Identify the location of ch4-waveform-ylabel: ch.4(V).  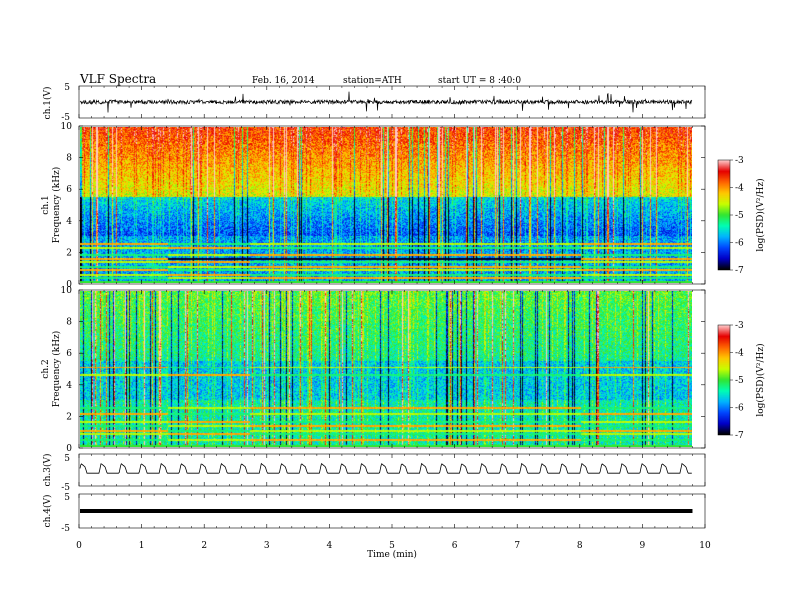
(47, 511).